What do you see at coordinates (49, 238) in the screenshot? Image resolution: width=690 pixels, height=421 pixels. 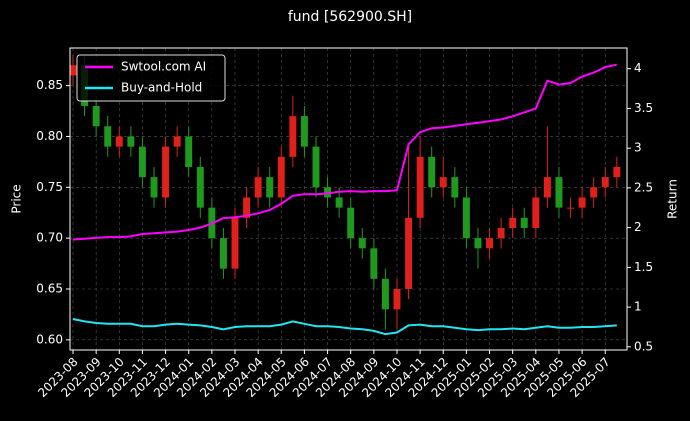 I see `y-tick-label: 0.70` at bounding box center [49, 238].